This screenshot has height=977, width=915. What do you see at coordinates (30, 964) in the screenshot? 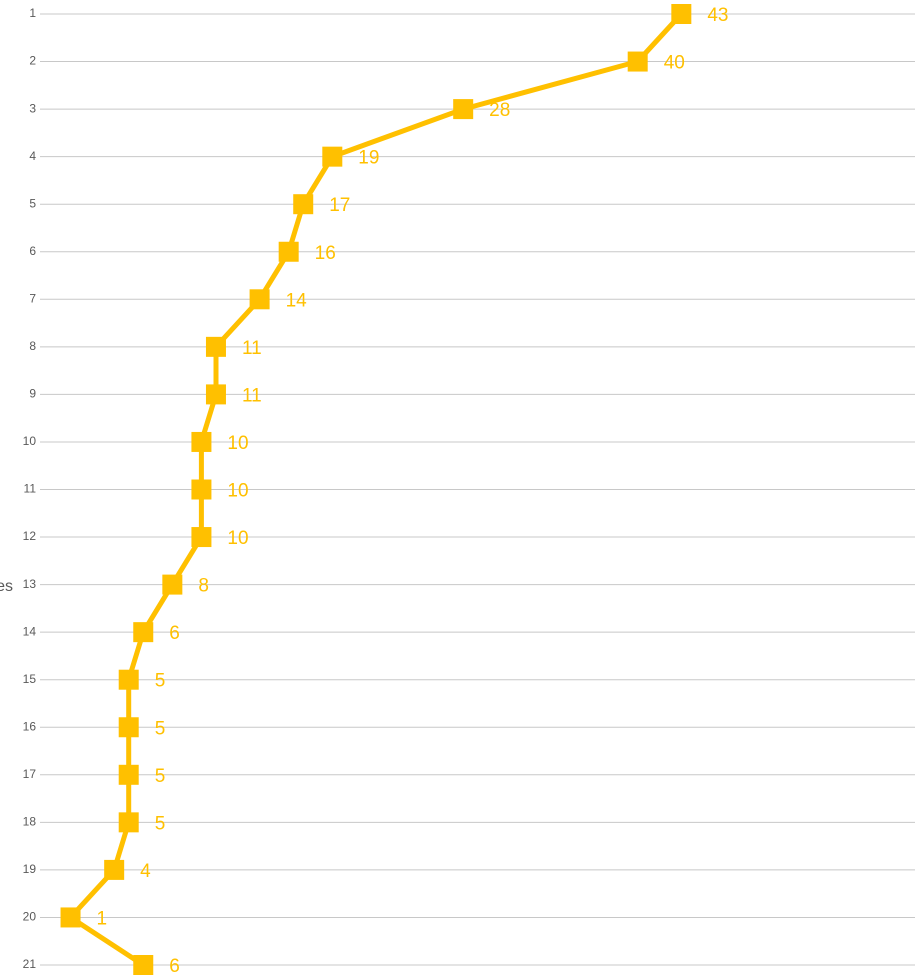
I see `category-tick-label: 21` at bounding box center [30, 964].